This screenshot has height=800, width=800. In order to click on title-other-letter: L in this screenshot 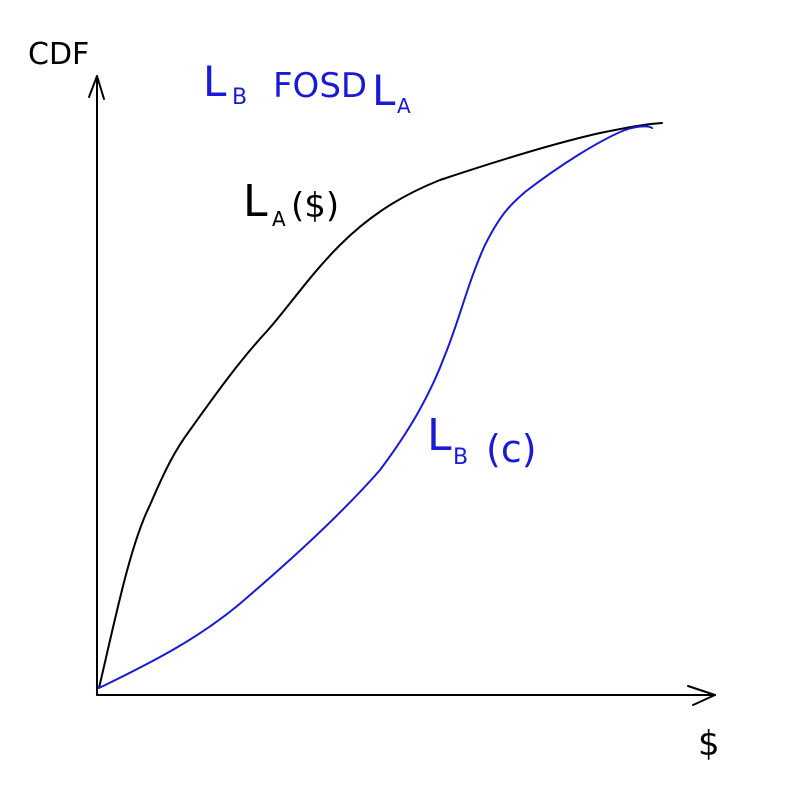, I will do `click(384, 90)`.